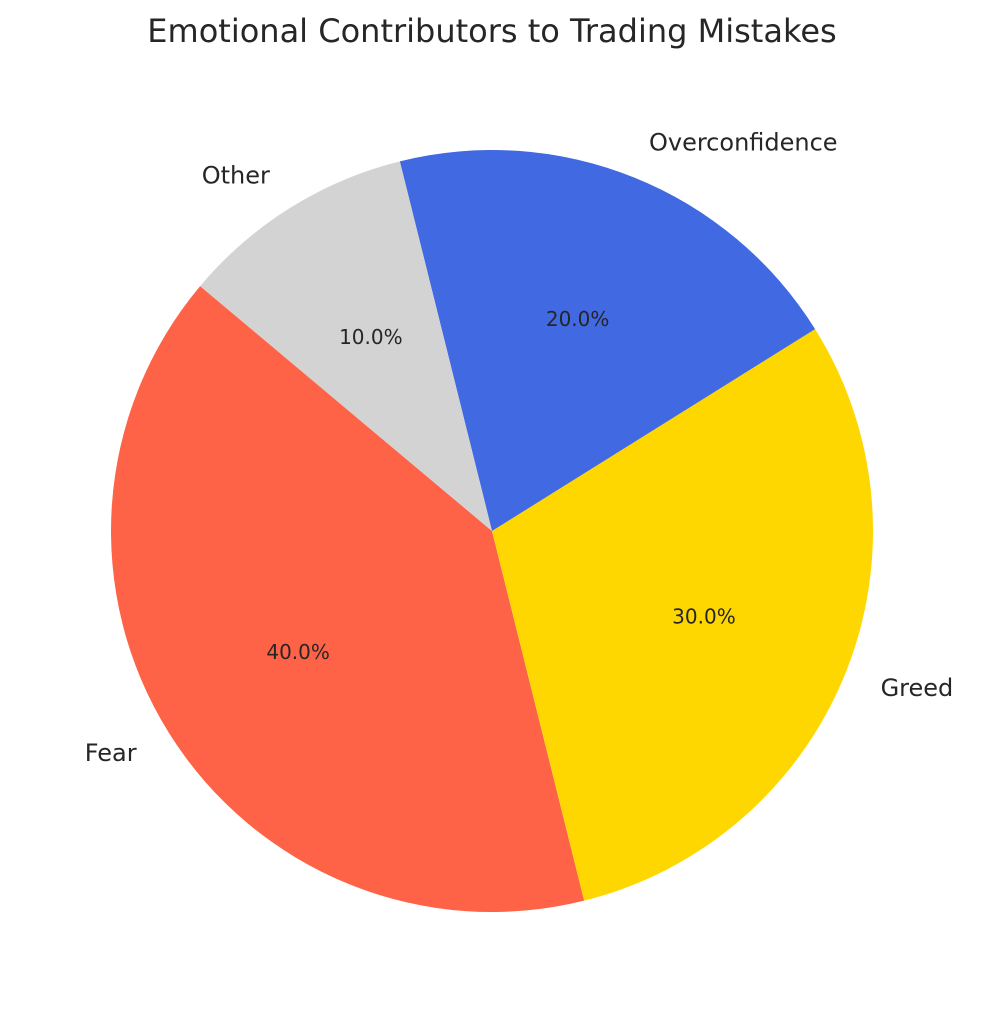 The height and width of the screenshot is (1024, 985). I want to click on slice-label-overconfidence: Overconfidence, so click(743, 142).